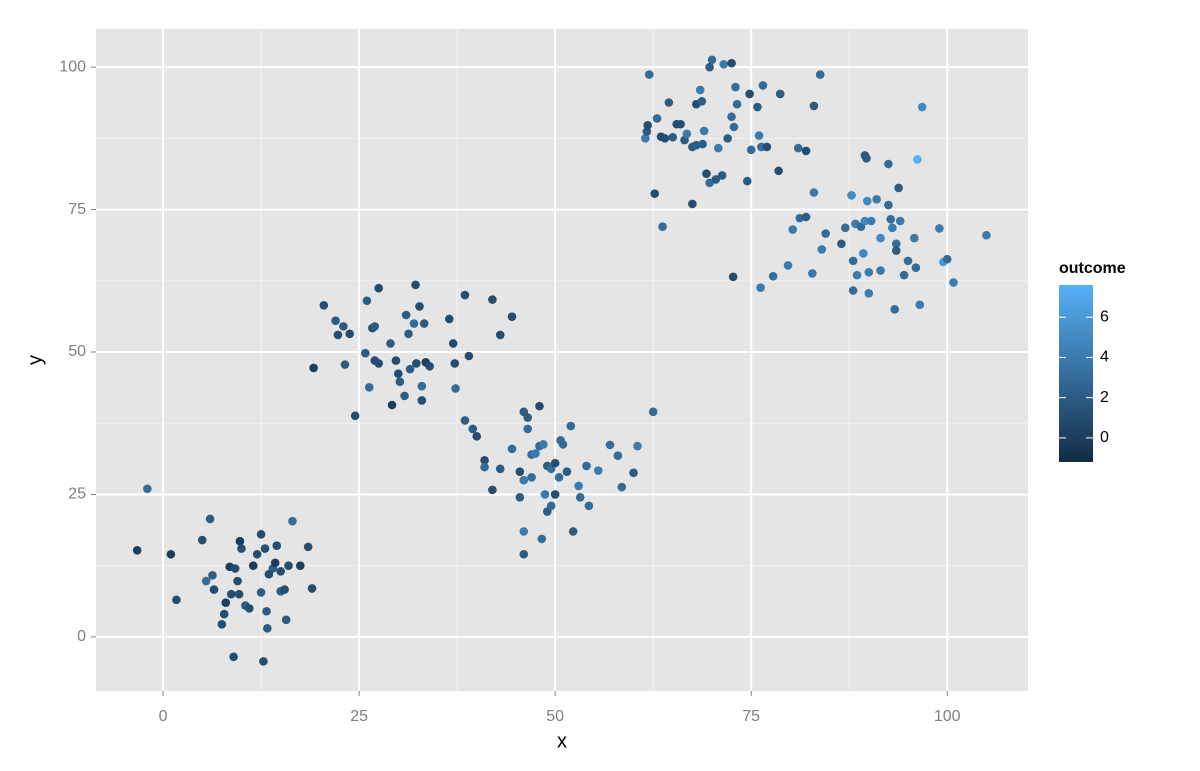 The width and height of the screenshot is (1200, 771). What do you see at coordinates (751, 716) in the screenshot?
I see `x-tick-label: 75` at bounding box center [751, 716].